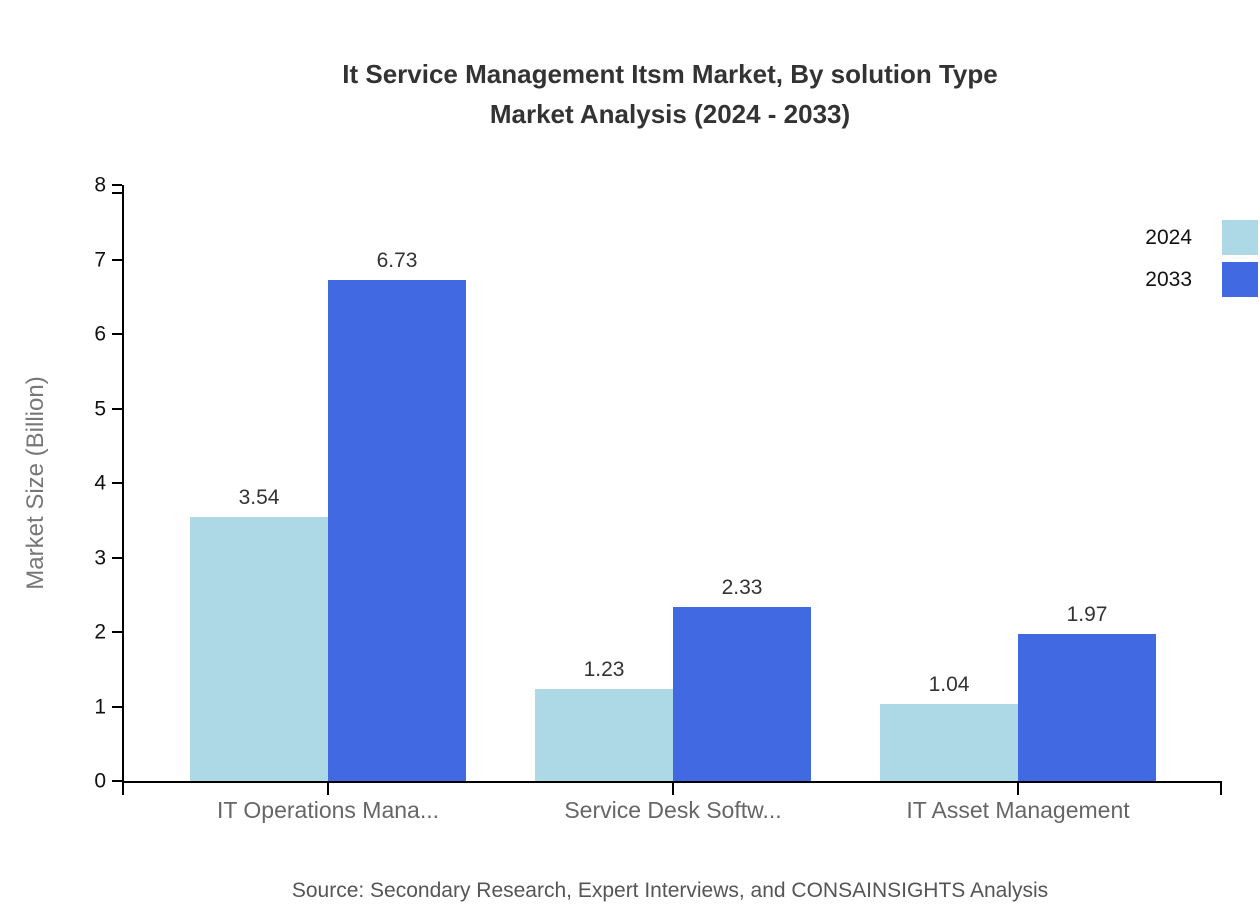  I want to click on y-axis-title: Market Size (Billion), so click(35, 483).